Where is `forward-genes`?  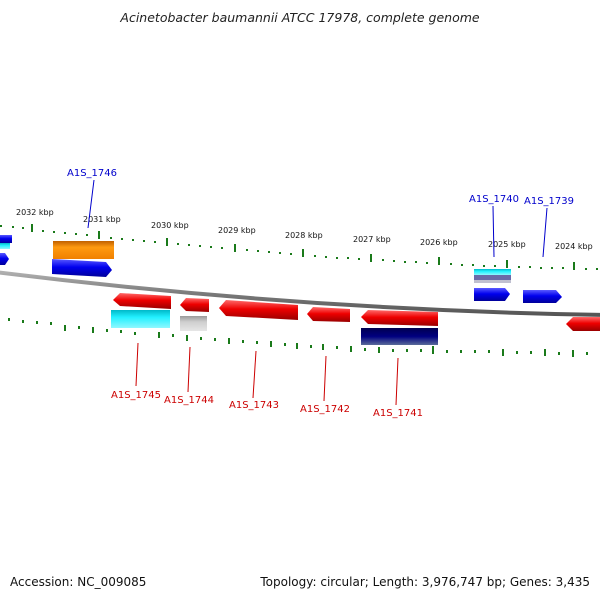
forward-genes is located at coordinates (281, 269).